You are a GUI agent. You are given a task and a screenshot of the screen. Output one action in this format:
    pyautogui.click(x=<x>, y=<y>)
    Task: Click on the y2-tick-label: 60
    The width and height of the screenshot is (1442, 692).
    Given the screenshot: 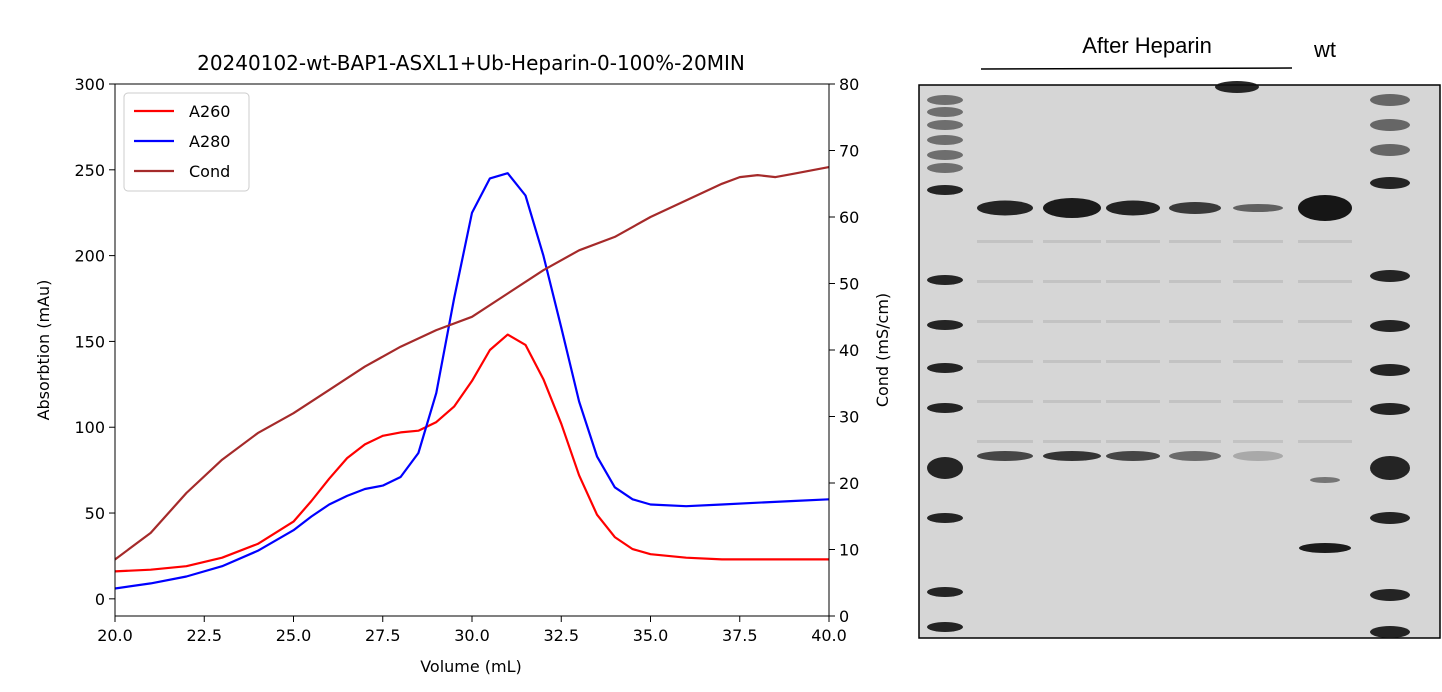 What is the action you would take?
    pyautogui.click(x=849, y=217)
    